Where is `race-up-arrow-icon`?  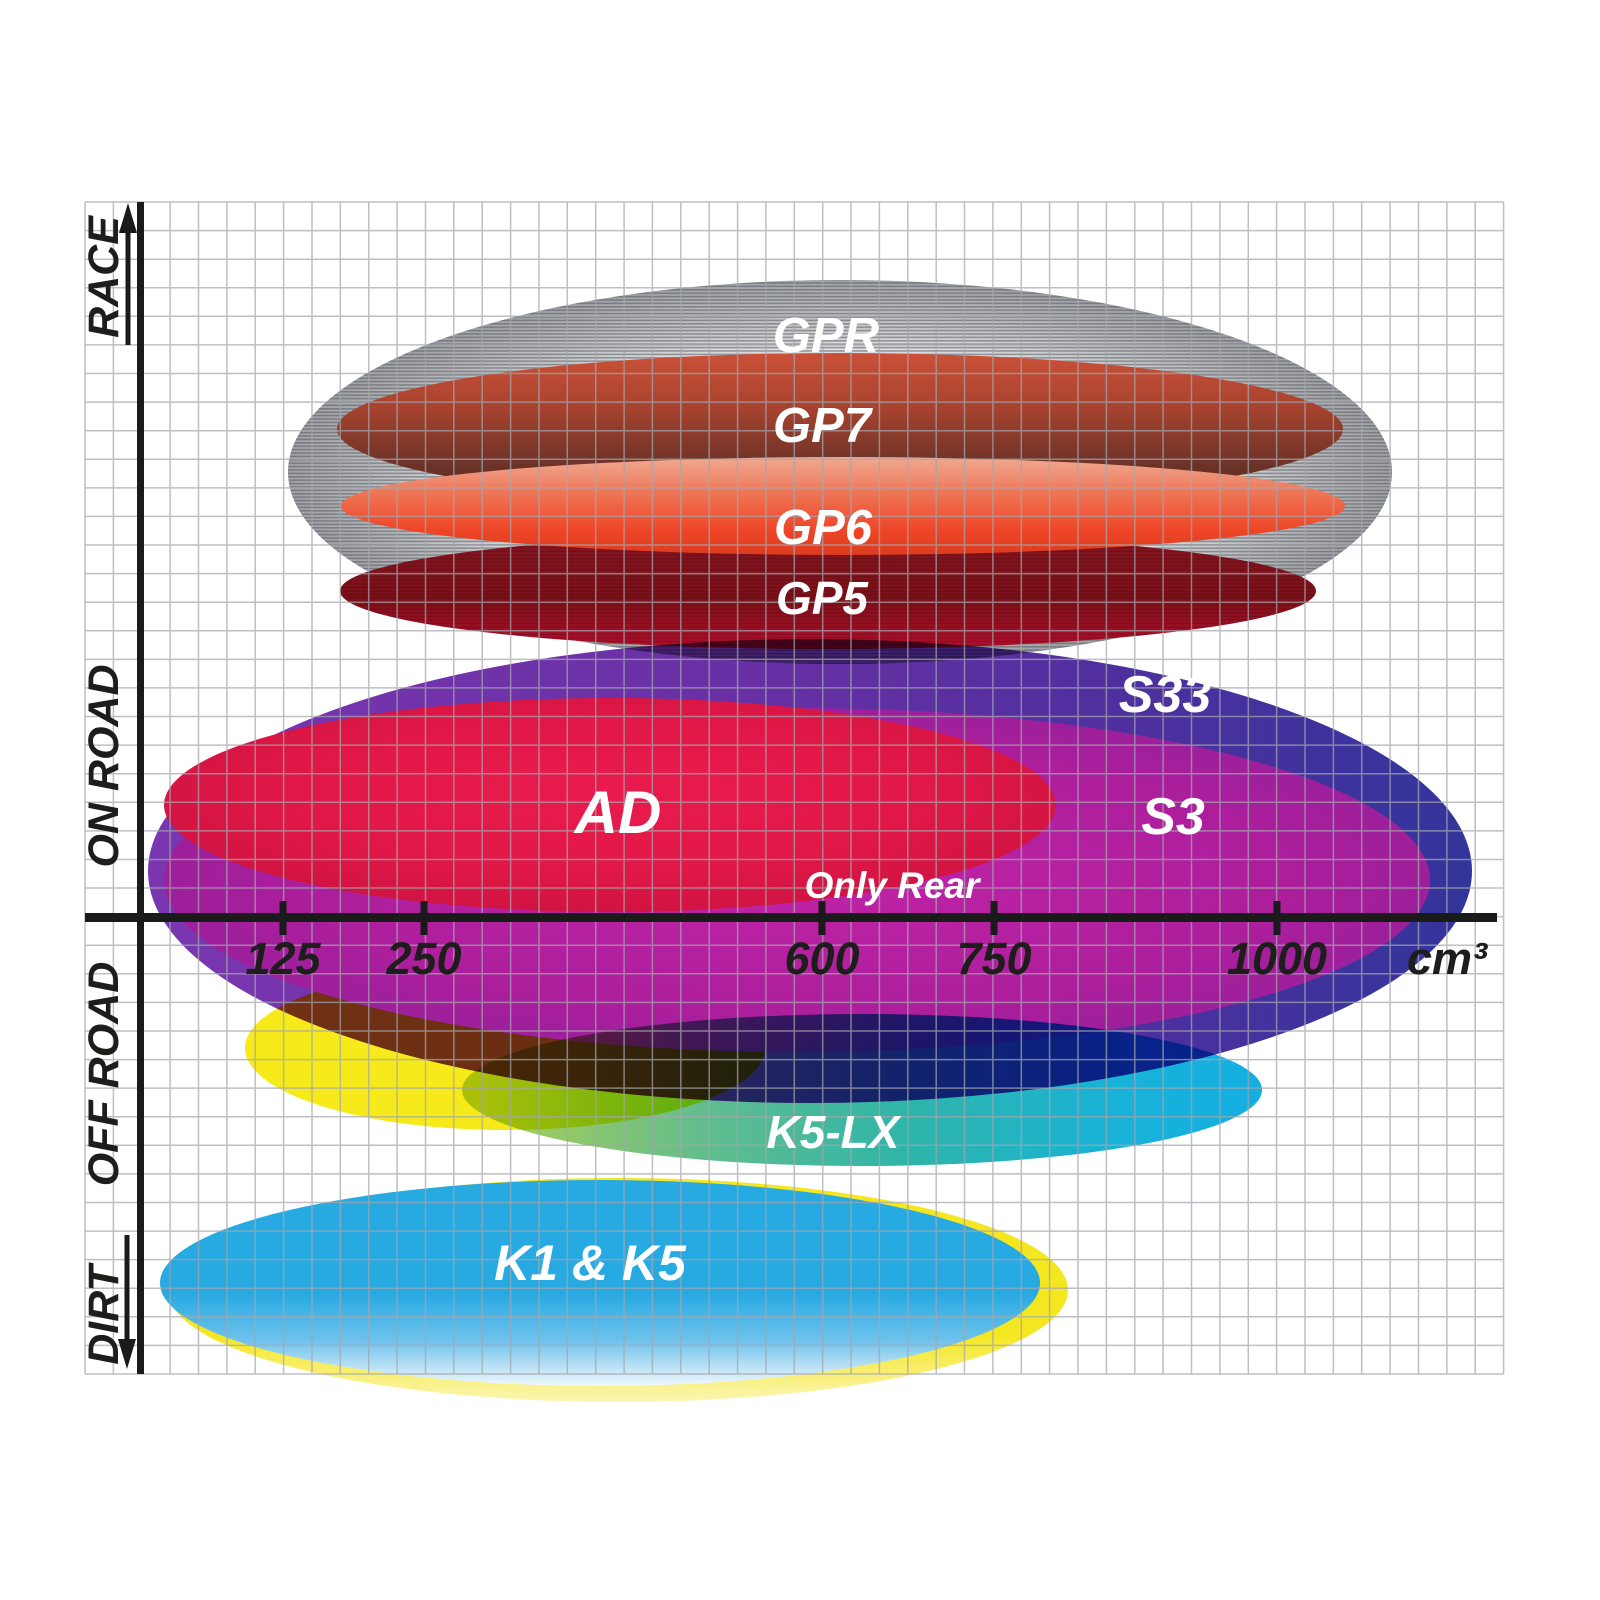
race-up-arrow-icon is located at coordinates (128, 218).